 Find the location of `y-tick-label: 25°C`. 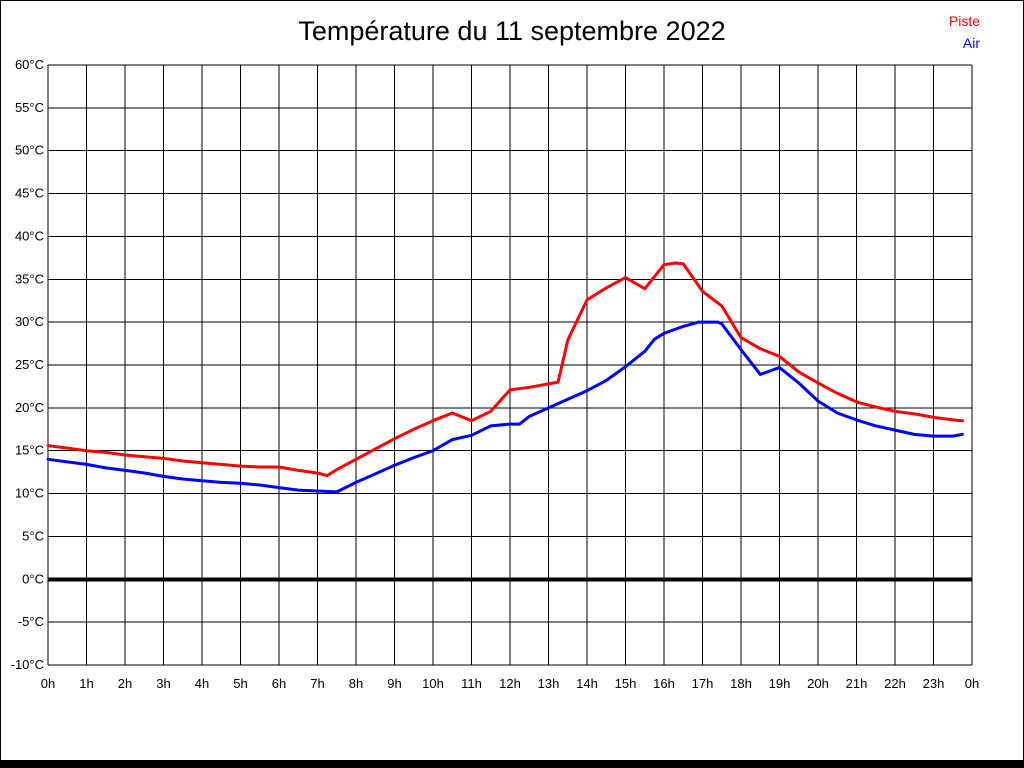

y-tick-label: 25°C is located at coordinates (29, 364).